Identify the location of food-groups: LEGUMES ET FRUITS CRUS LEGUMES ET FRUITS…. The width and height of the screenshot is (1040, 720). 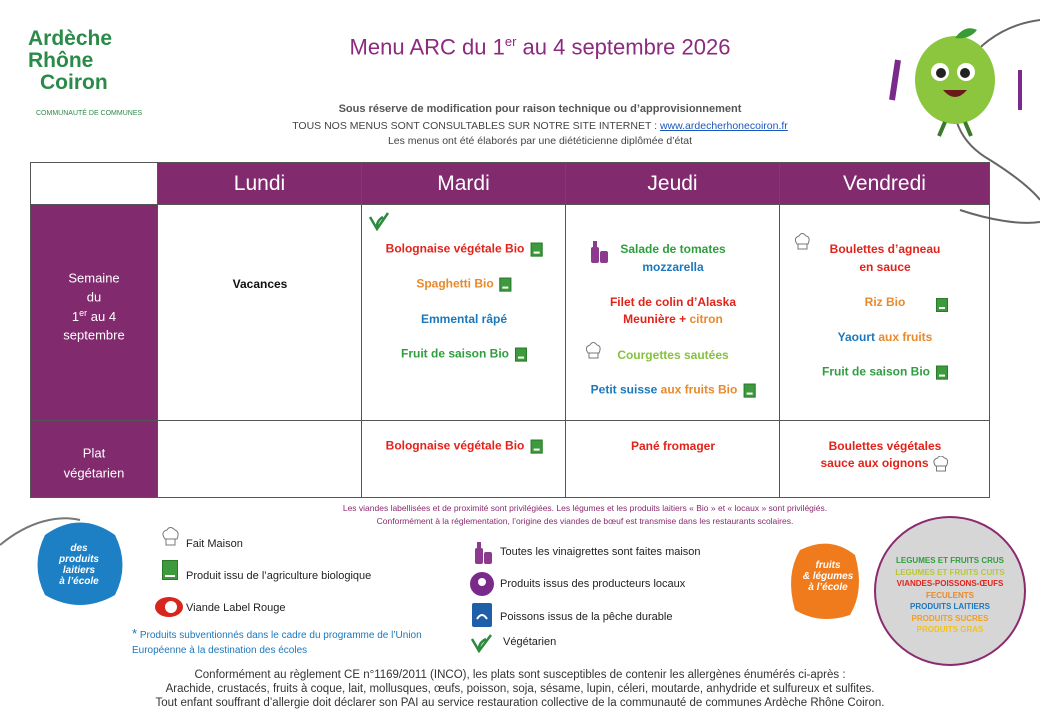
(950, 595).